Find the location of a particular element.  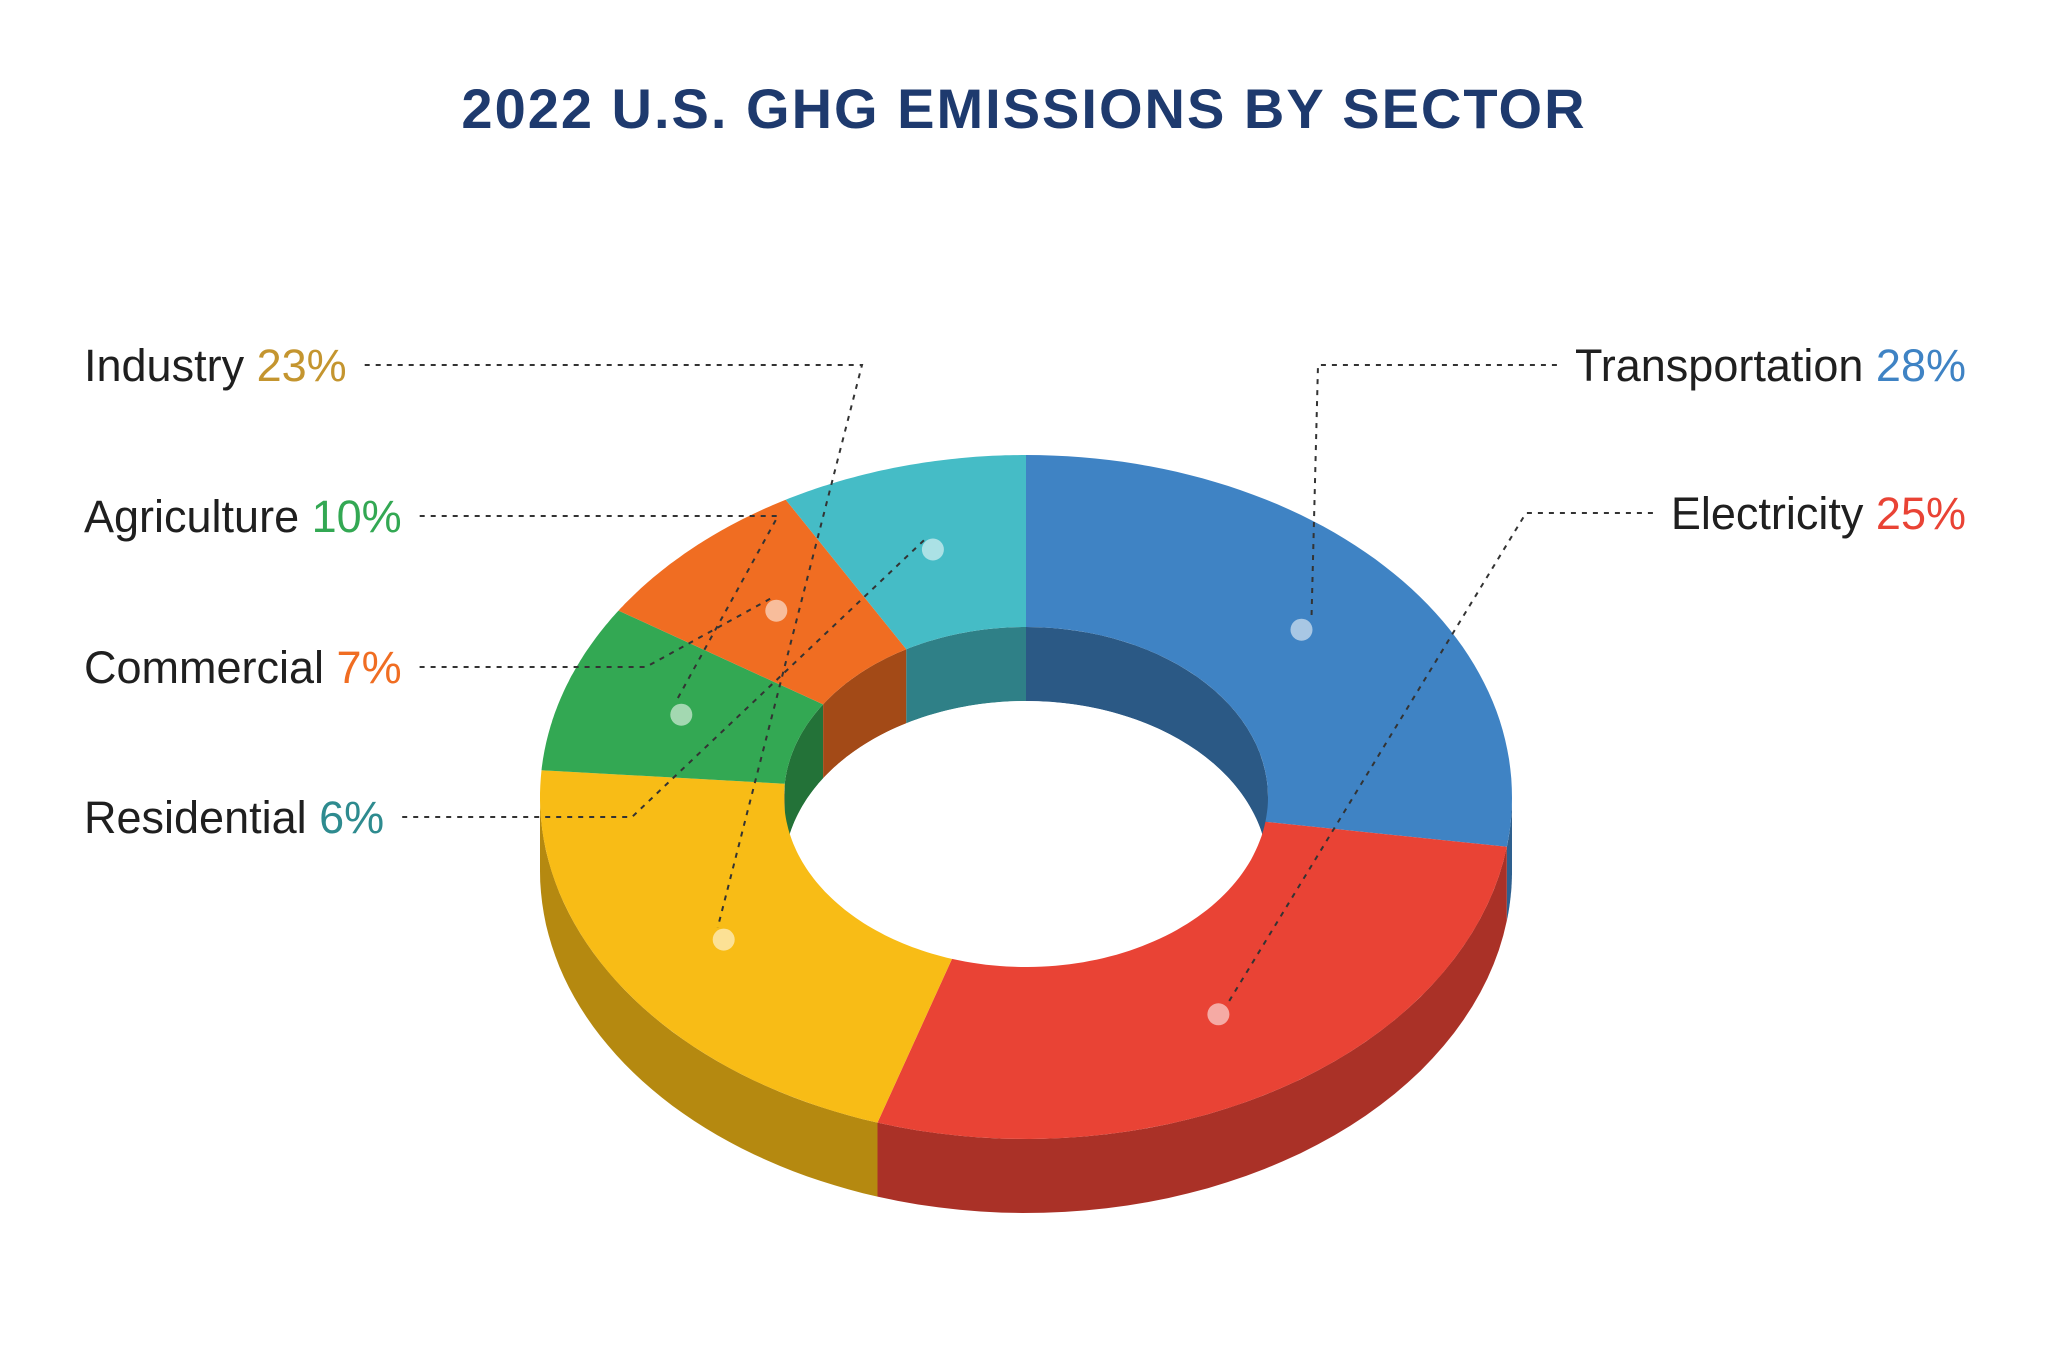

slice-label-text: Agriculture 10% is located at coordinates (243, 516).